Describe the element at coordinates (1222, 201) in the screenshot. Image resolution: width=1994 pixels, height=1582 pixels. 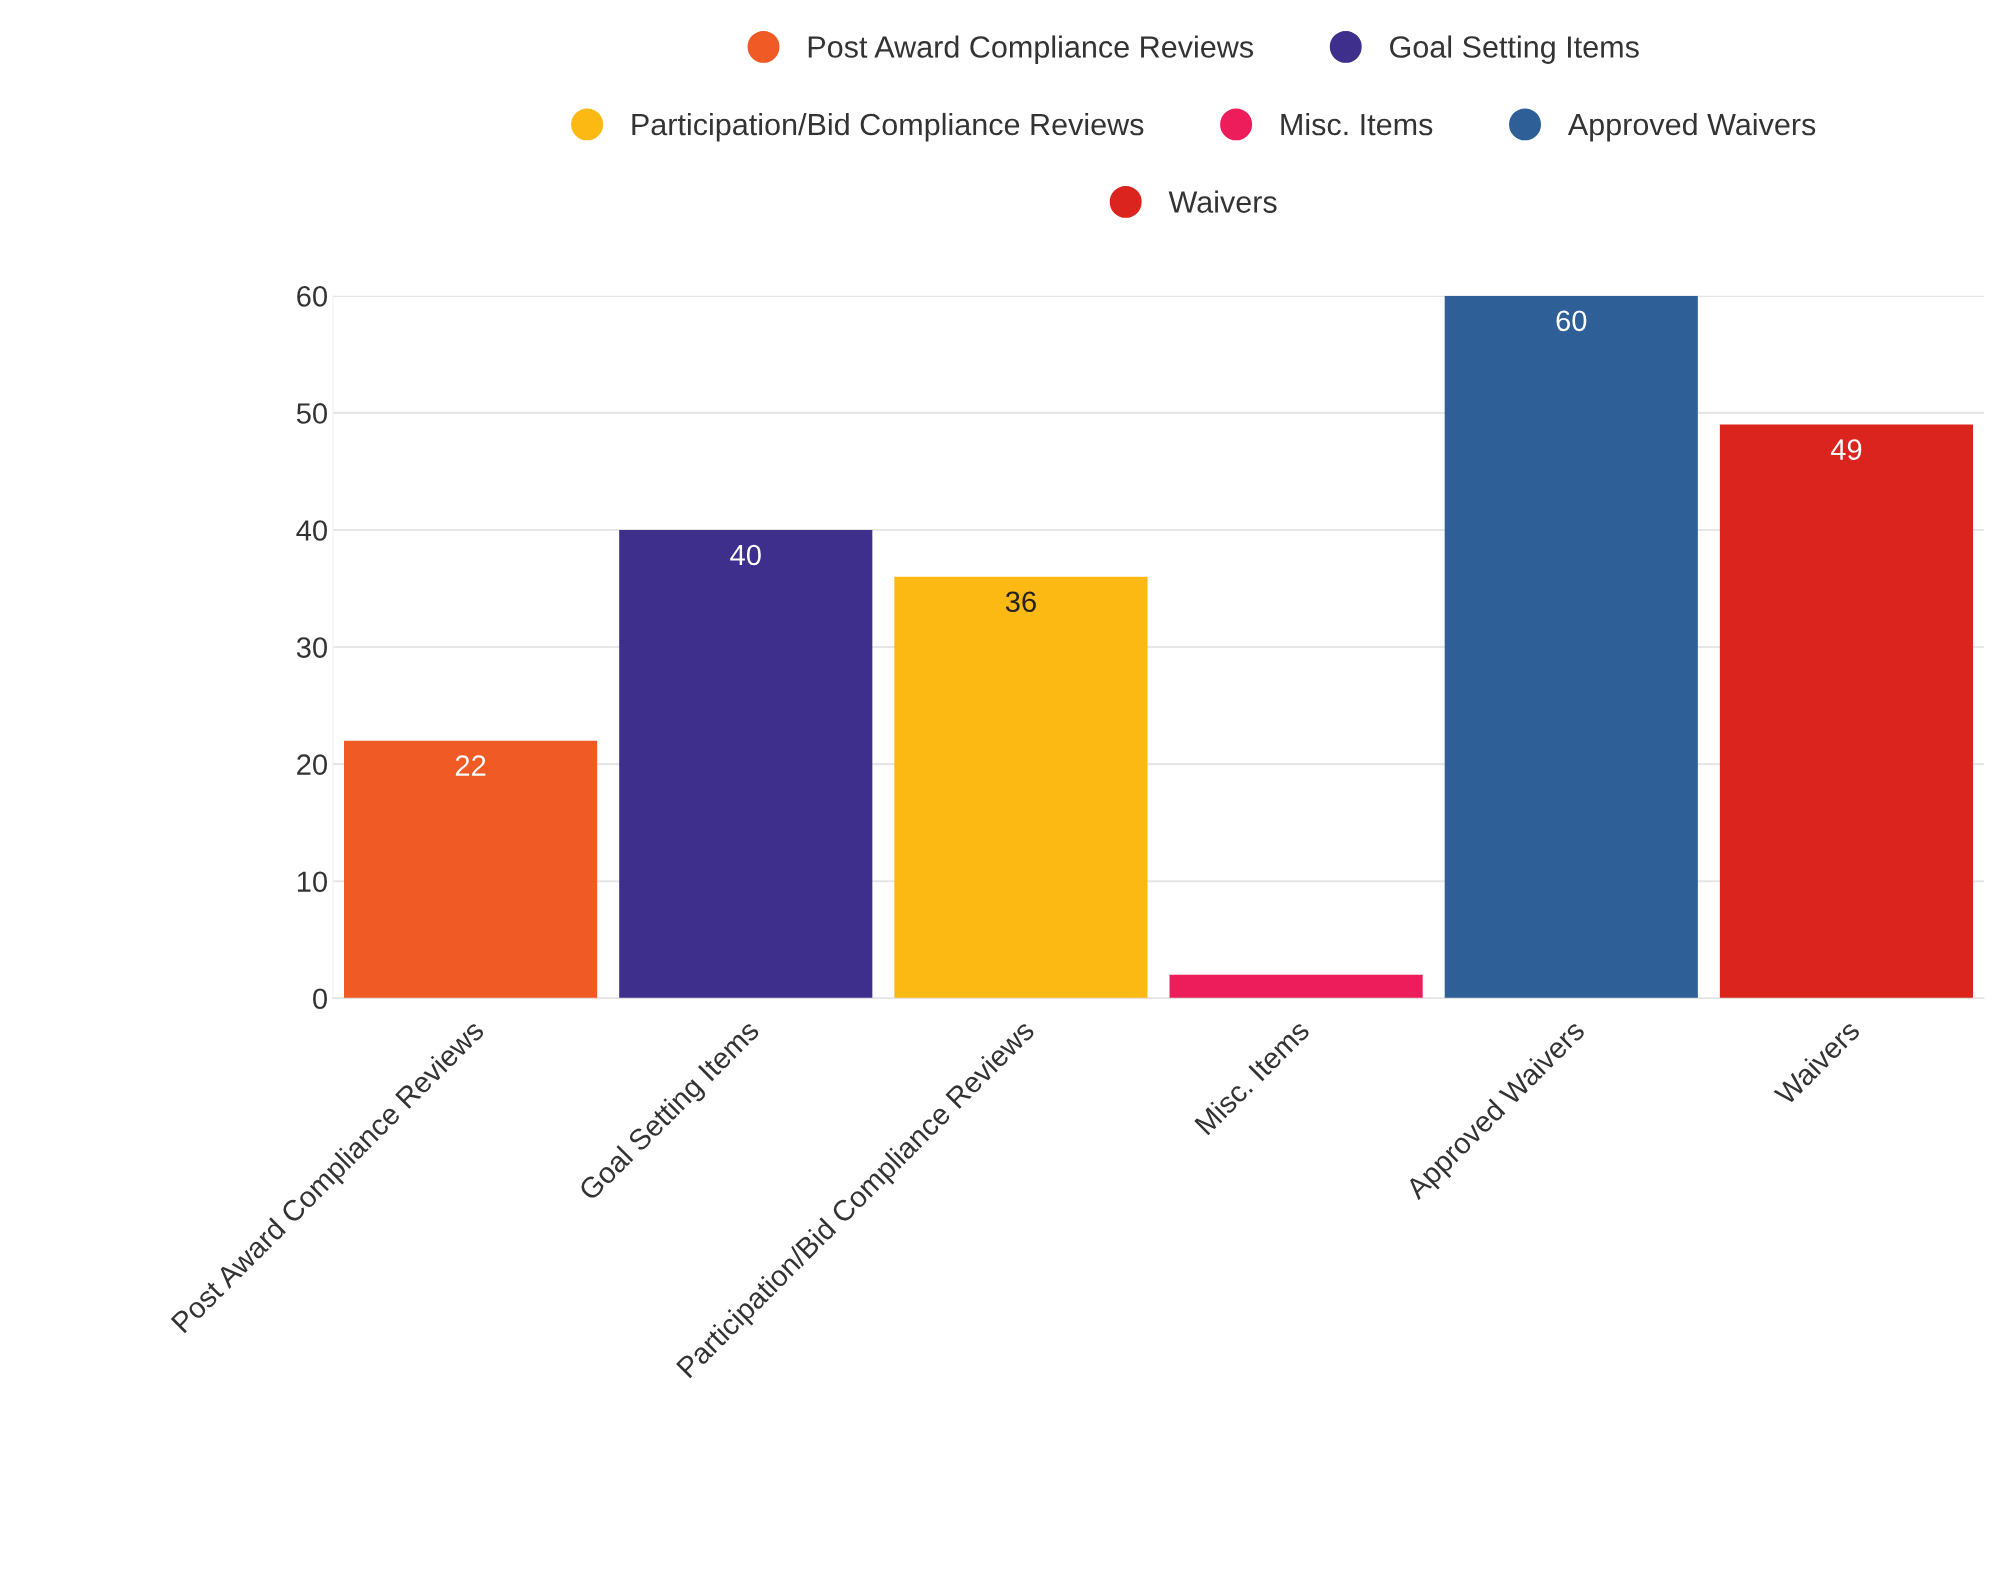
I see `legend-label: Waivers` at that location.